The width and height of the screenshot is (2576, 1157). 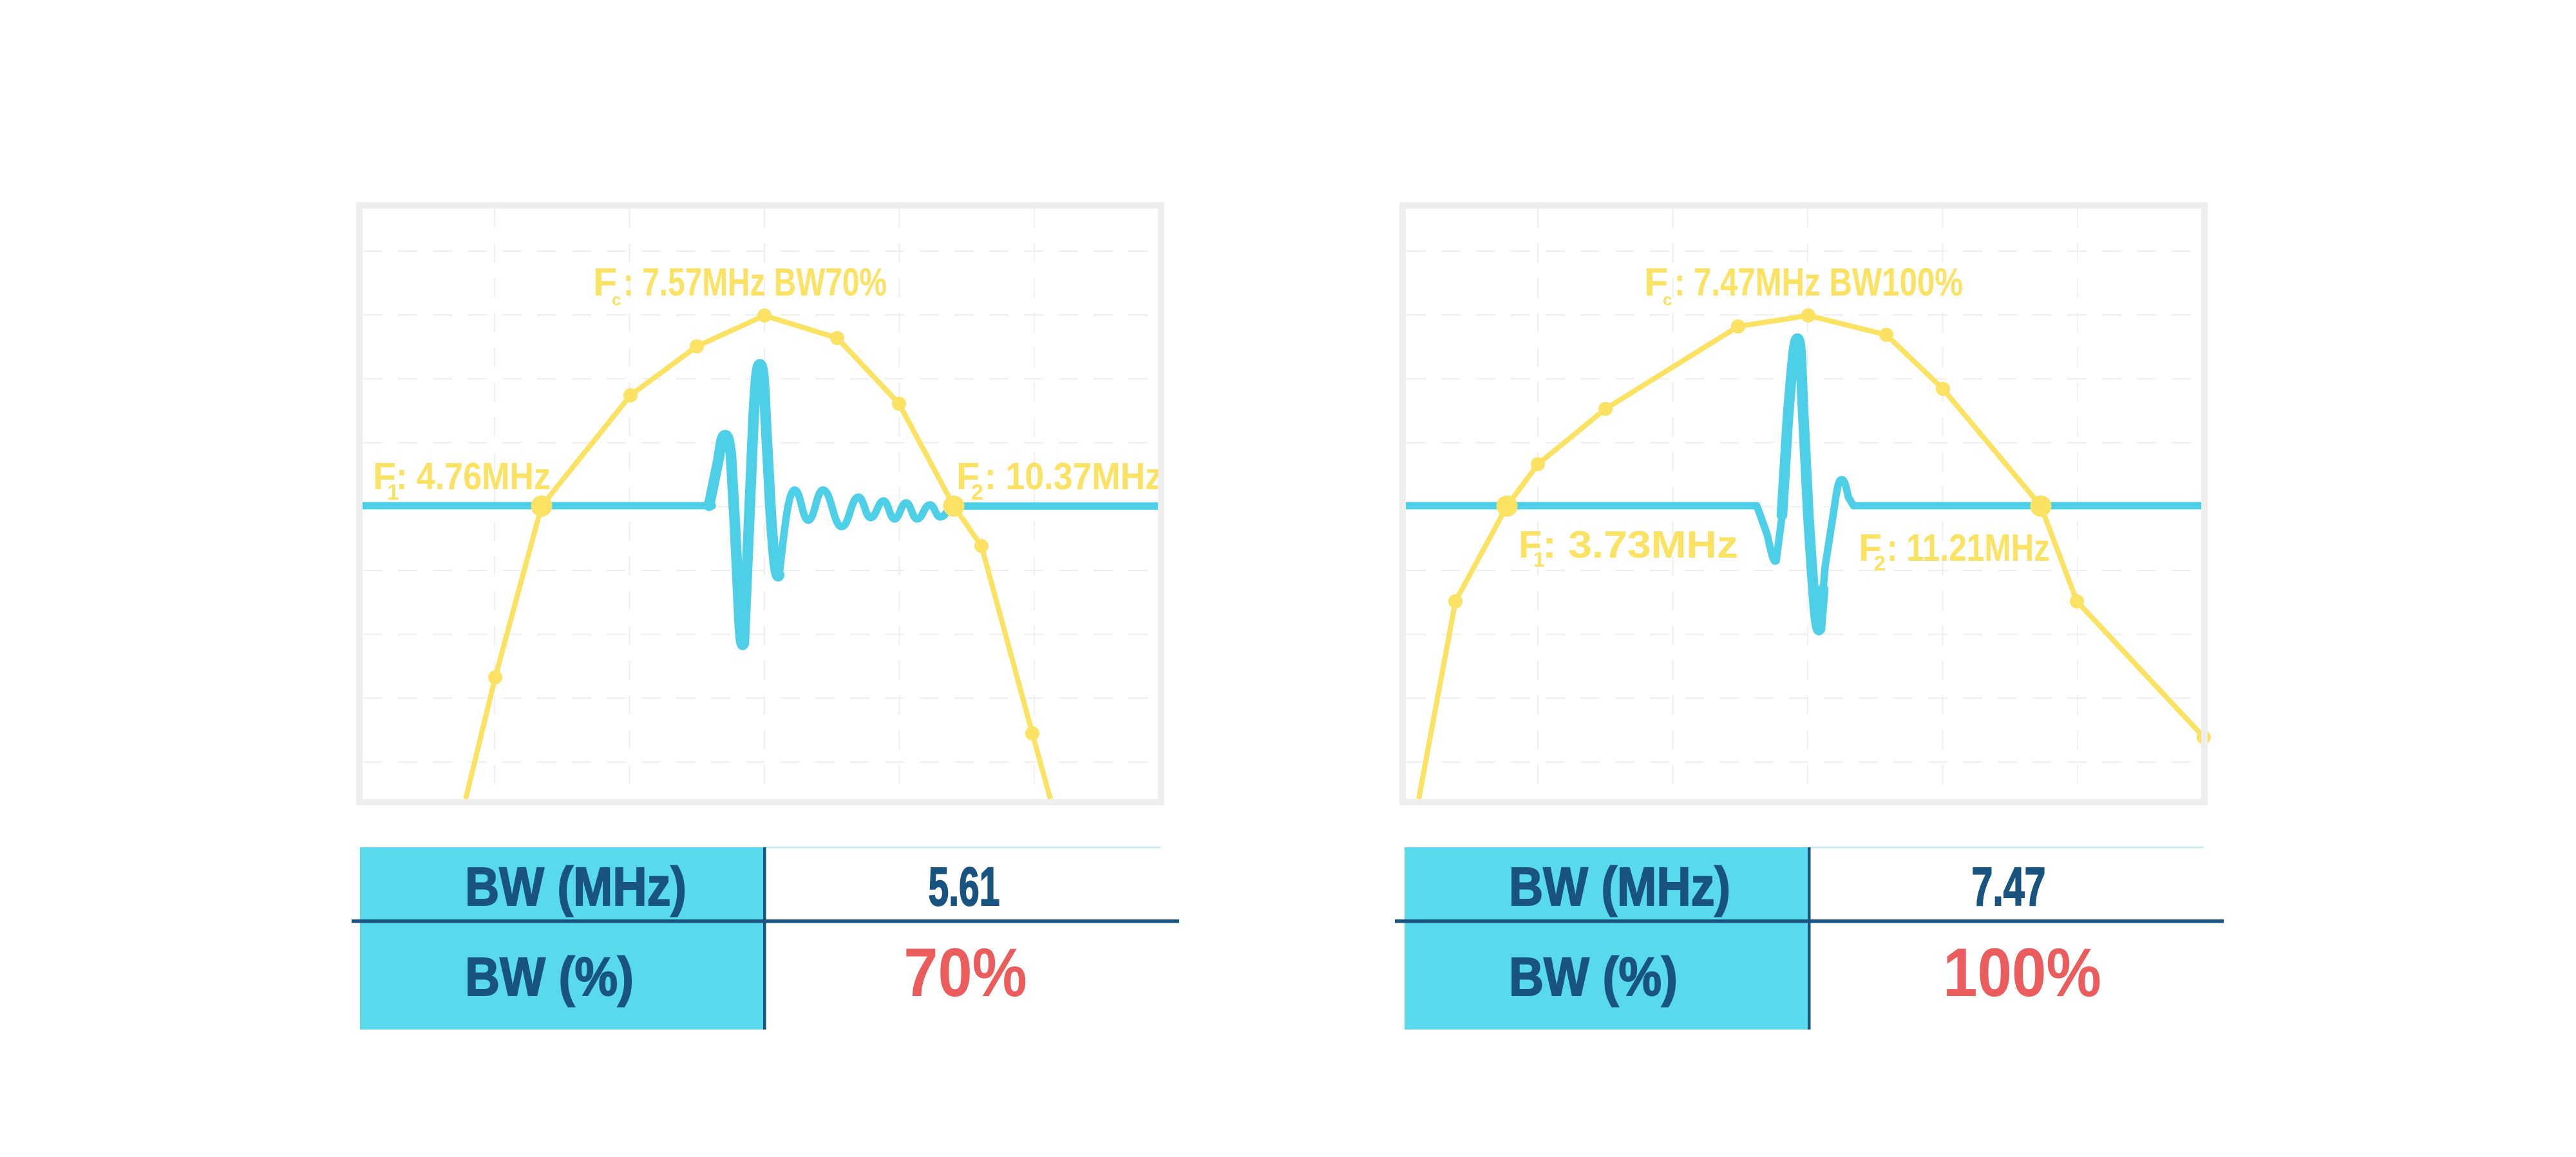 I want to click on svg-text: 5.61, so click(x=965, y=886).